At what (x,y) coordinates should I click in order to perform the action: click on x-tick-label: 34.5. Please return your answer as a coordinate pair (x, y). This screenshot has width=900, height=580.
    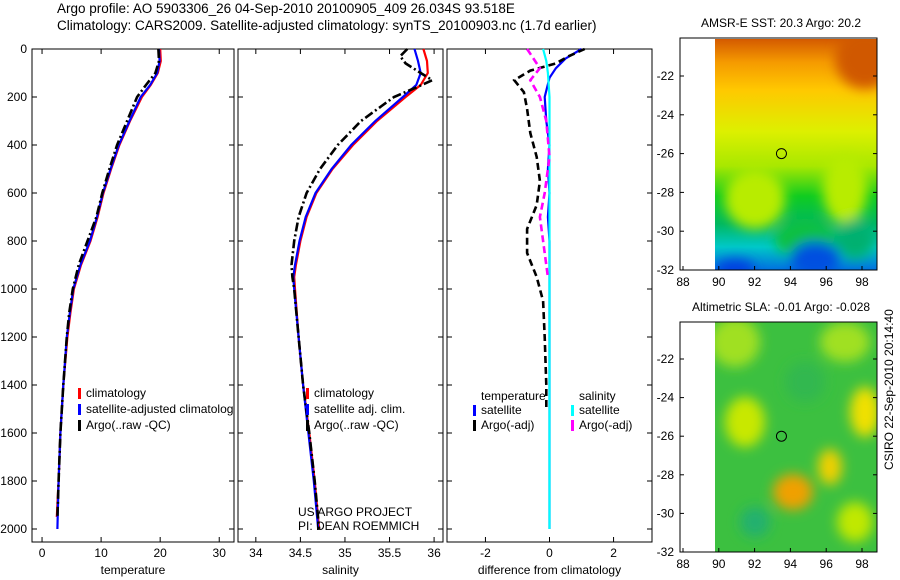
    Looking at the image, I should click on (301, 553).